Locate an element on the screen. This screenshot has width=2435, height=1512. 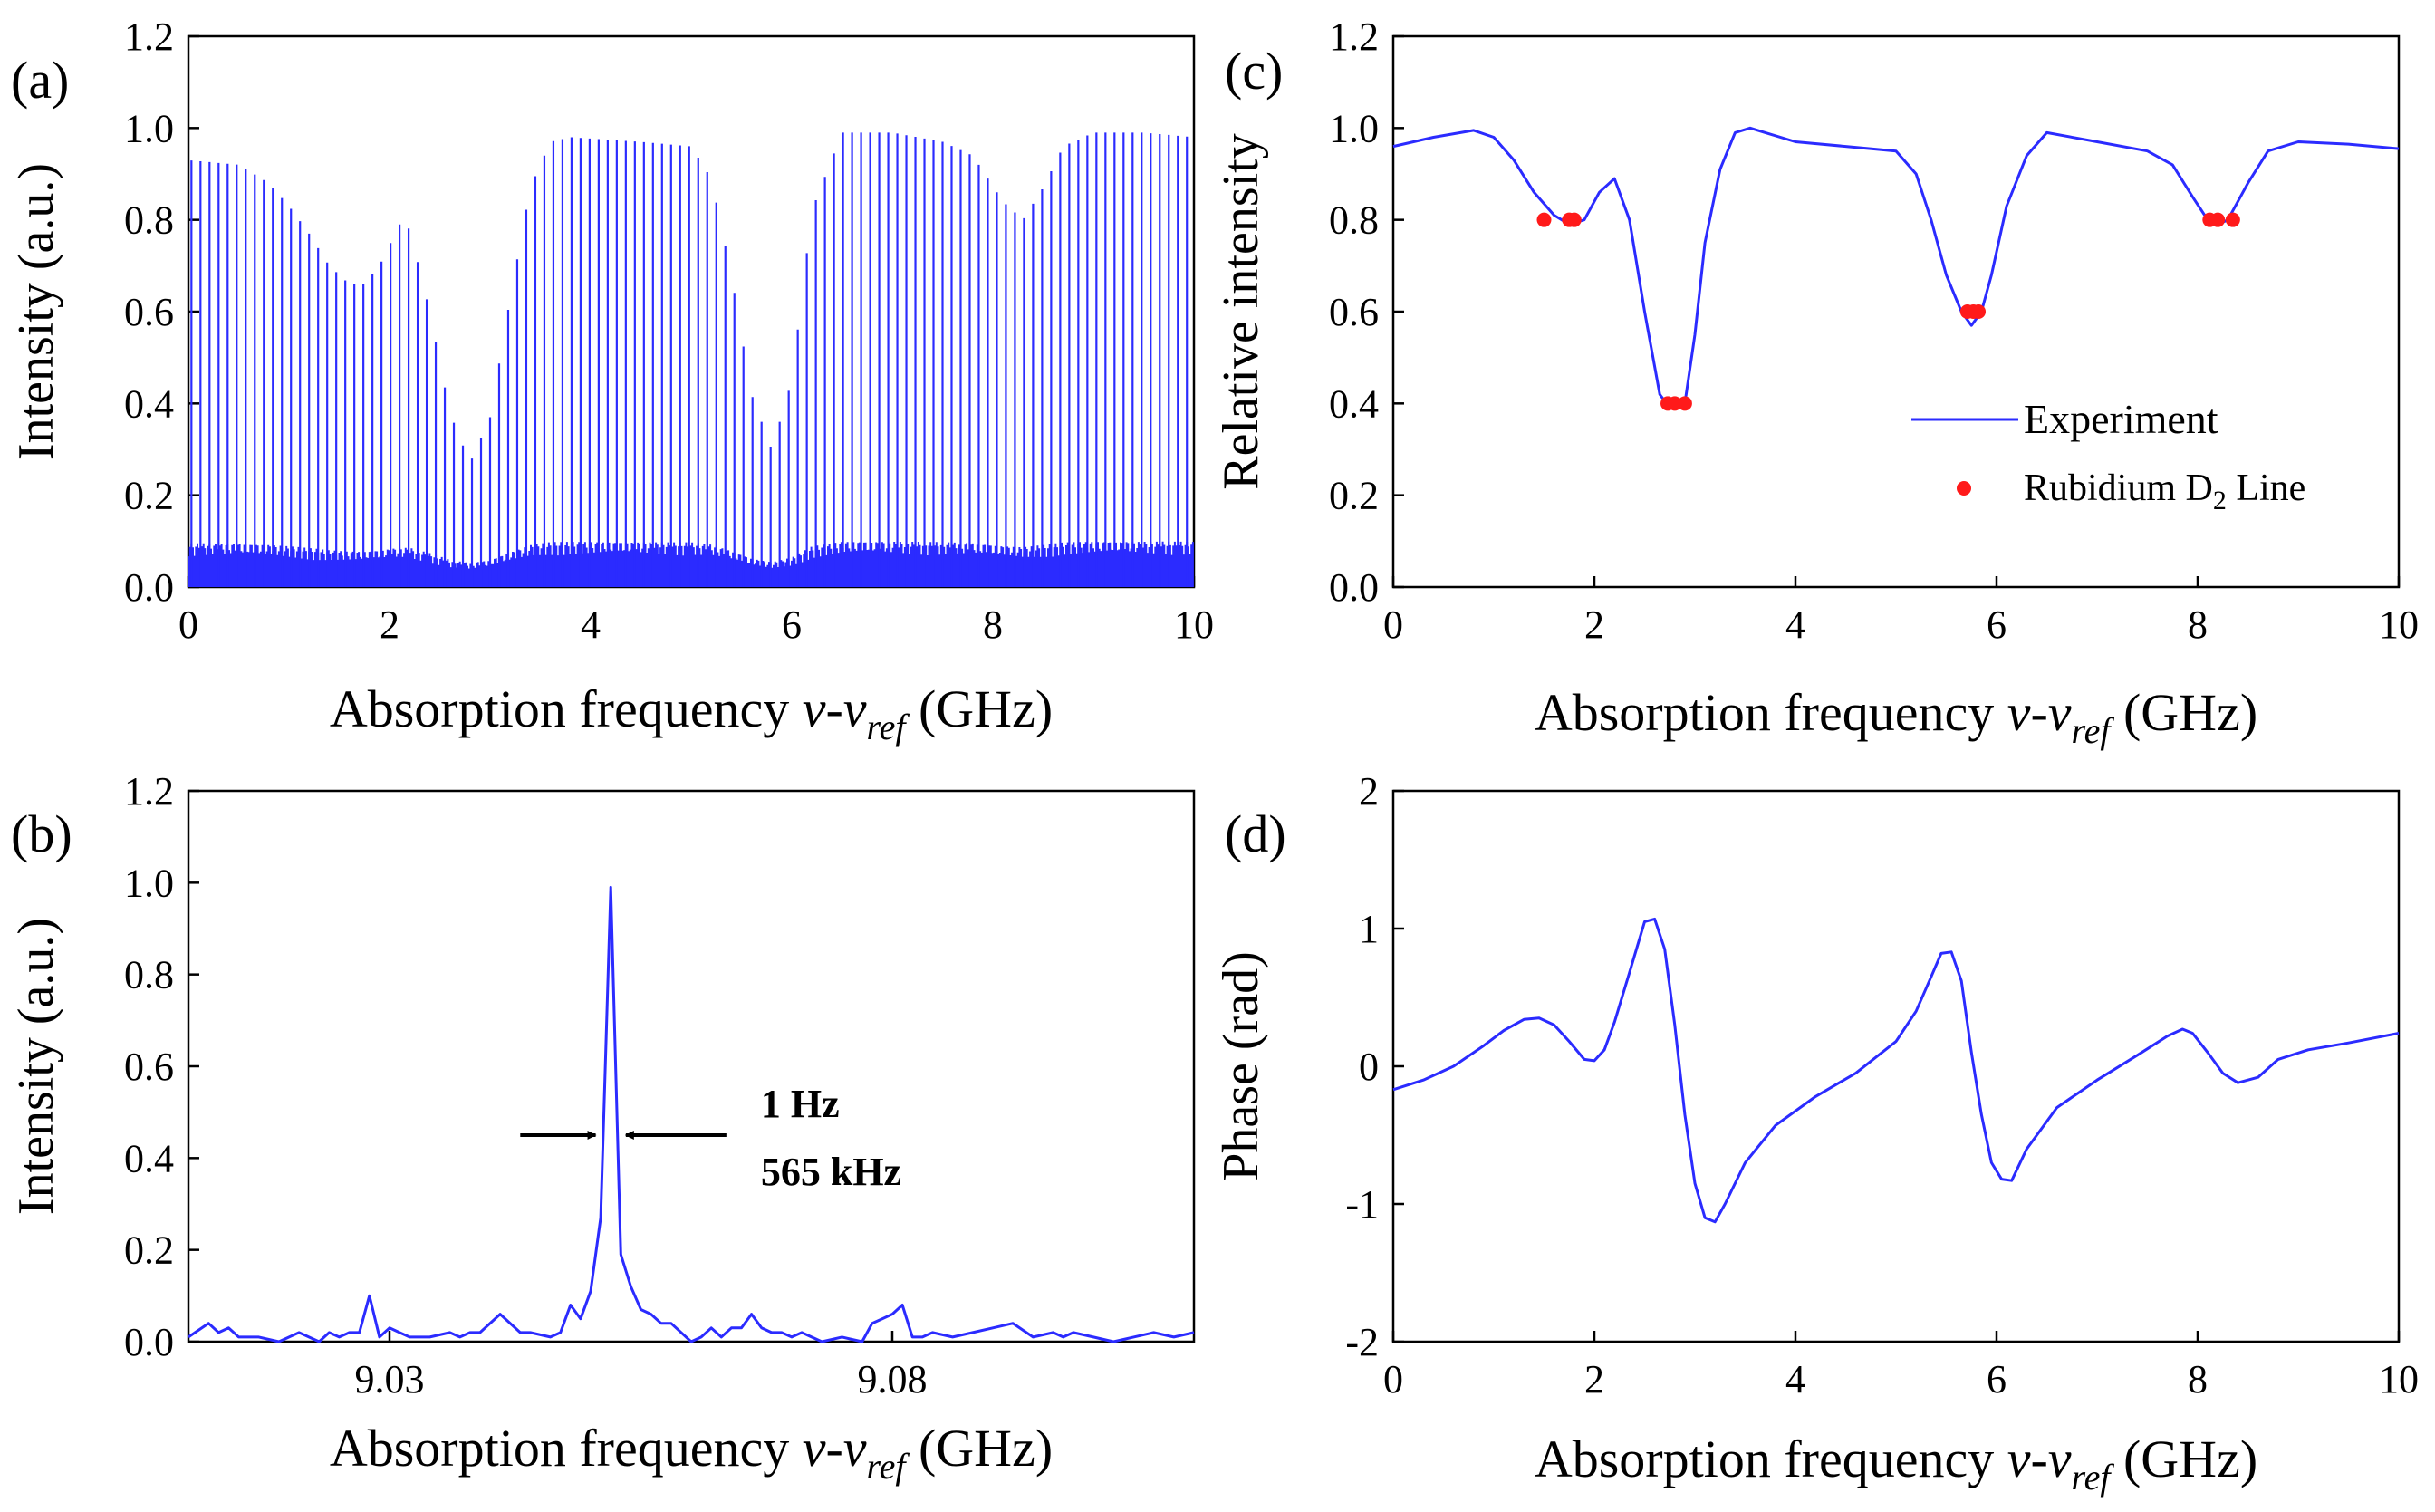
phase-line is located at coordinates (1896, 1070).